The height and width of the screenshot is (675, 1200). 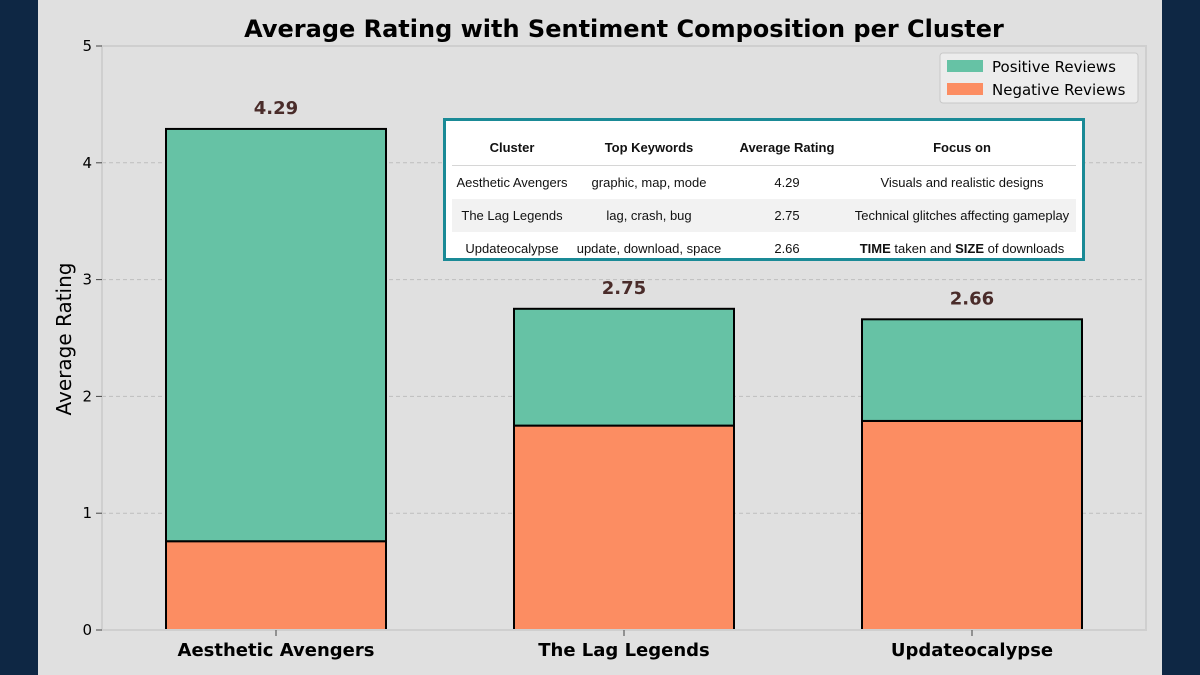 I want to click on legend: Positive Reviews Negative Reviews, so click(x=1039, y=78).